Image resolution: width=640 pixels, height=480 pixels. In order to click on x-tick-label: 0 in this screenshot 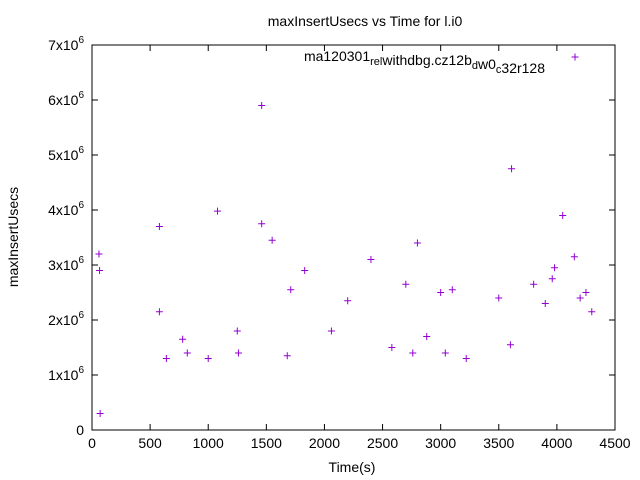, I will do `click(92, 443)`.